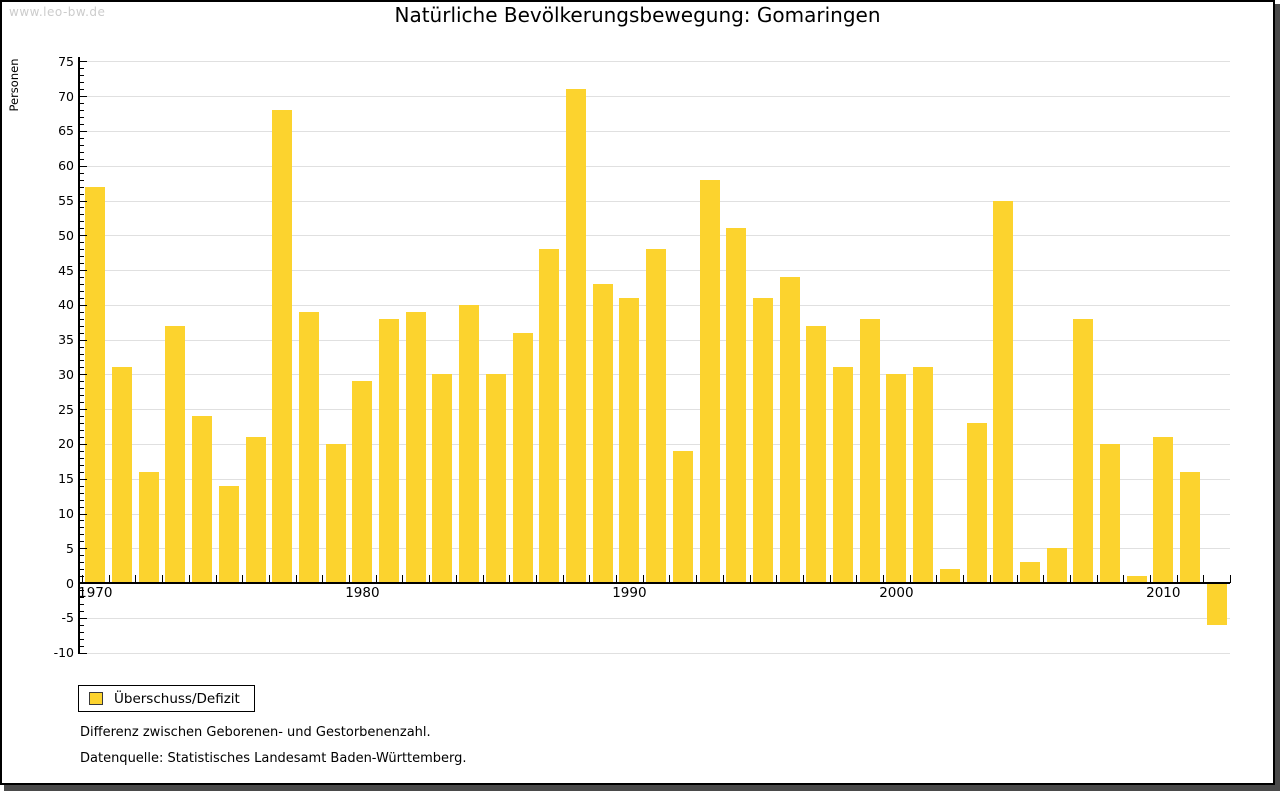 The width and height of the screenshot is (1280, 791). Describe the element at coordinates (335, 513) in the screenshot. I see `bar-1979` at that location.